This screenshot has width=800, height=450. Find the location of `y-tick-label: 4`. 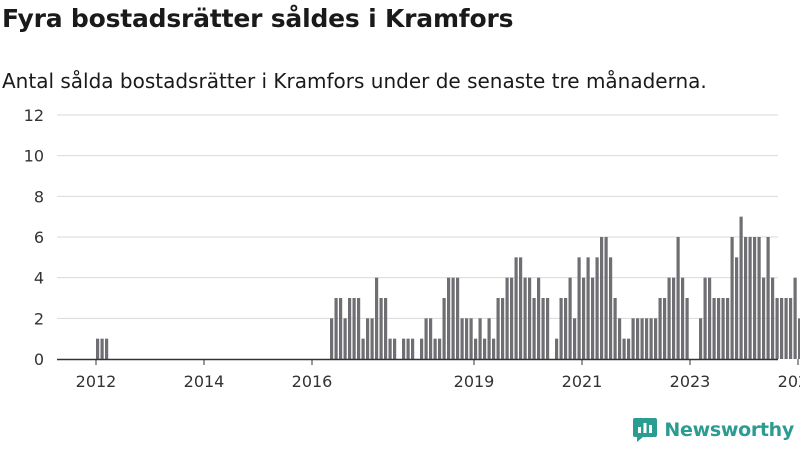

y-tick-label: 4 is located at coordinates (39, 278).